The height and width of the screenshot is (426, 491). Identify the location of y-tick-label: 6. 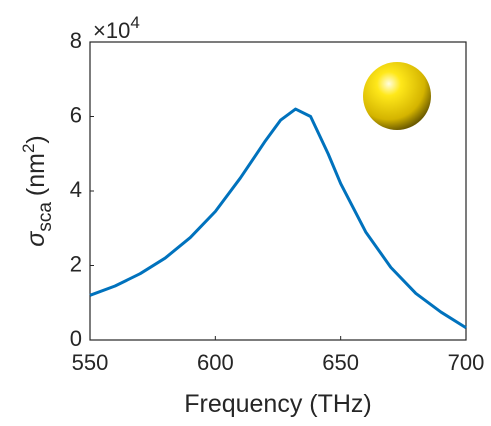
(76, 114).